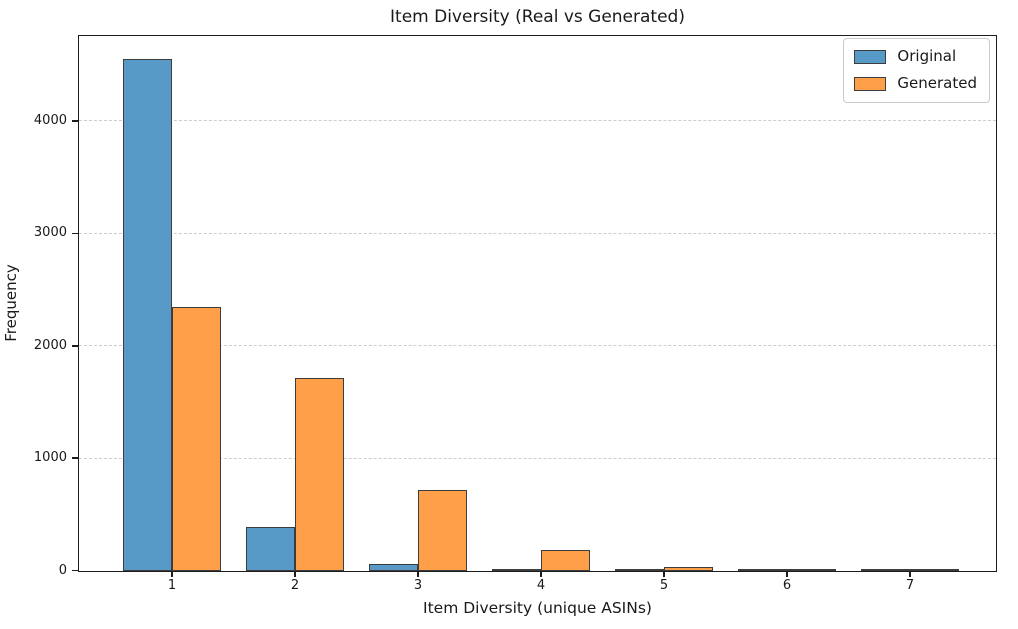 This screenshot has width=1018, height=629. Describe the element at coordinates (147, 315) in the screenshot. I see `bar-original-x1` at that location.